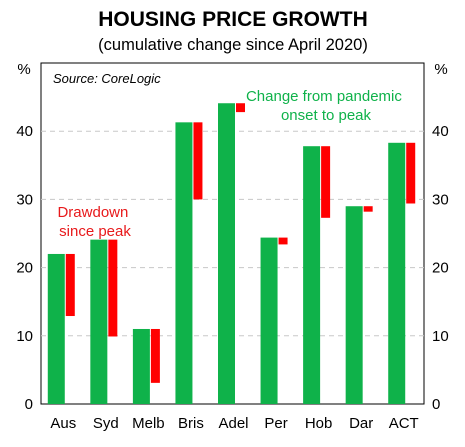  What do you see at coordinates (269, 320) in the screenshot?
I see `bar-pandemic-per` at bounding box center [269, 320].